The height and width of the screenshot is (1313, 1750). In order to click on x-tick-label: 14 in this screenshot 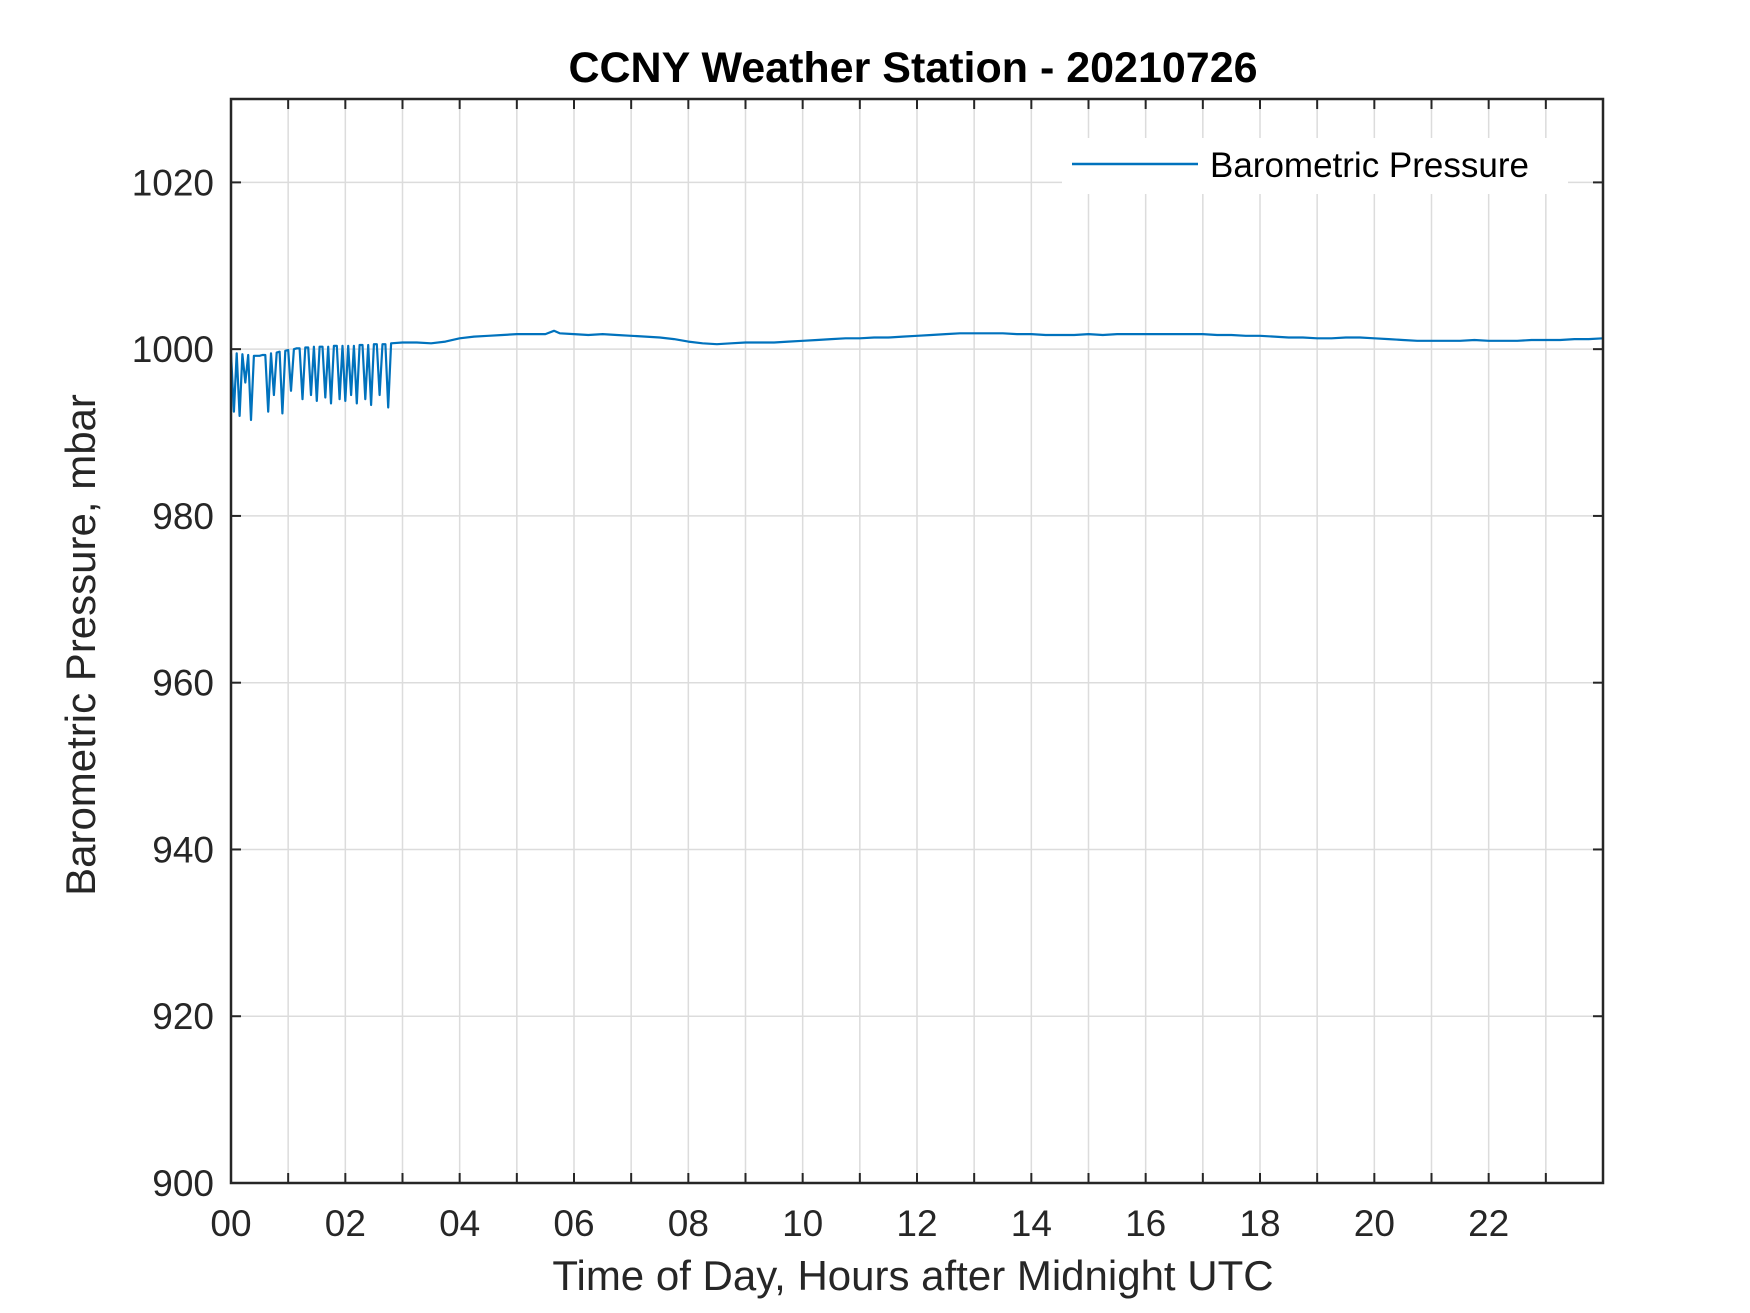, I will do `click(1031, 1223)`.